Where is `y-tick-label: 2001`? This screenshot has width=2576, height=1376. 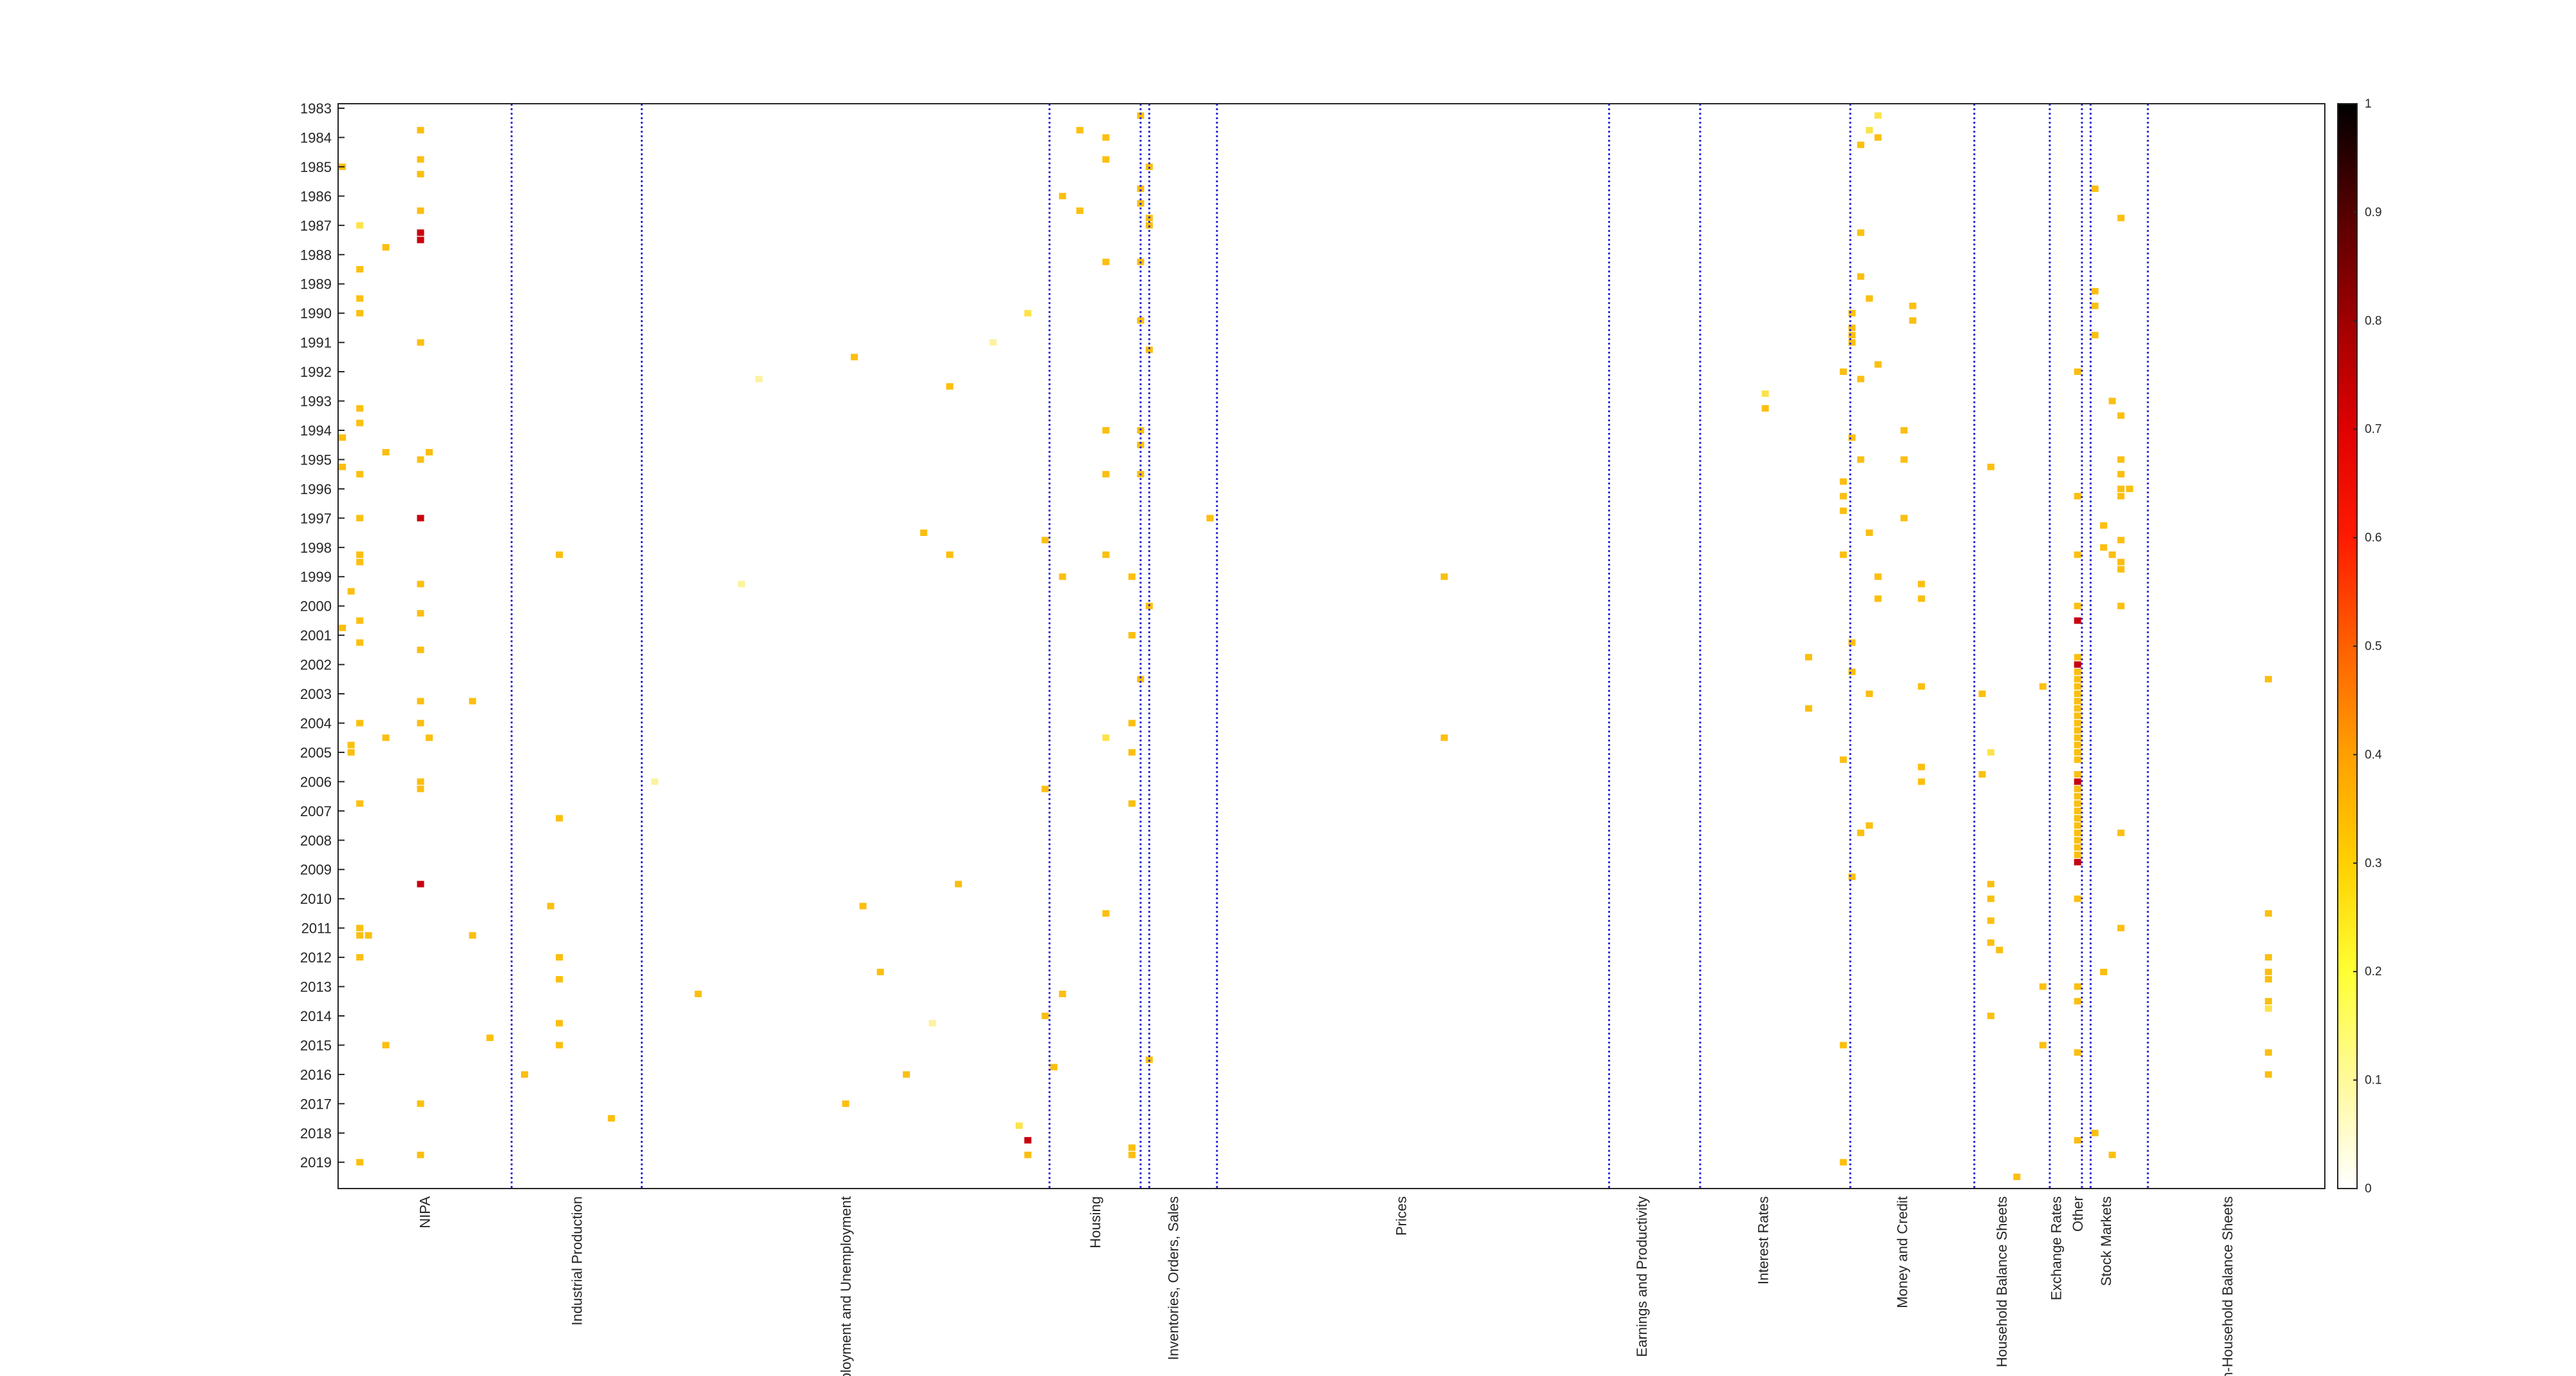
y-tick-label: 2001 is located at coordinates (316, 636).